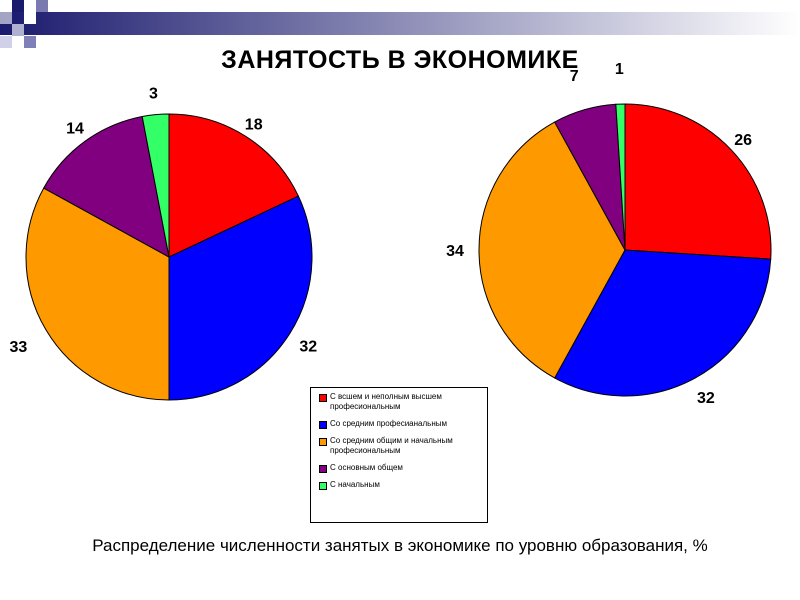  What do you see at coordinates (743, 140) in the screenshot?
I see `data-label: 26` at bounding box center [743, 140].